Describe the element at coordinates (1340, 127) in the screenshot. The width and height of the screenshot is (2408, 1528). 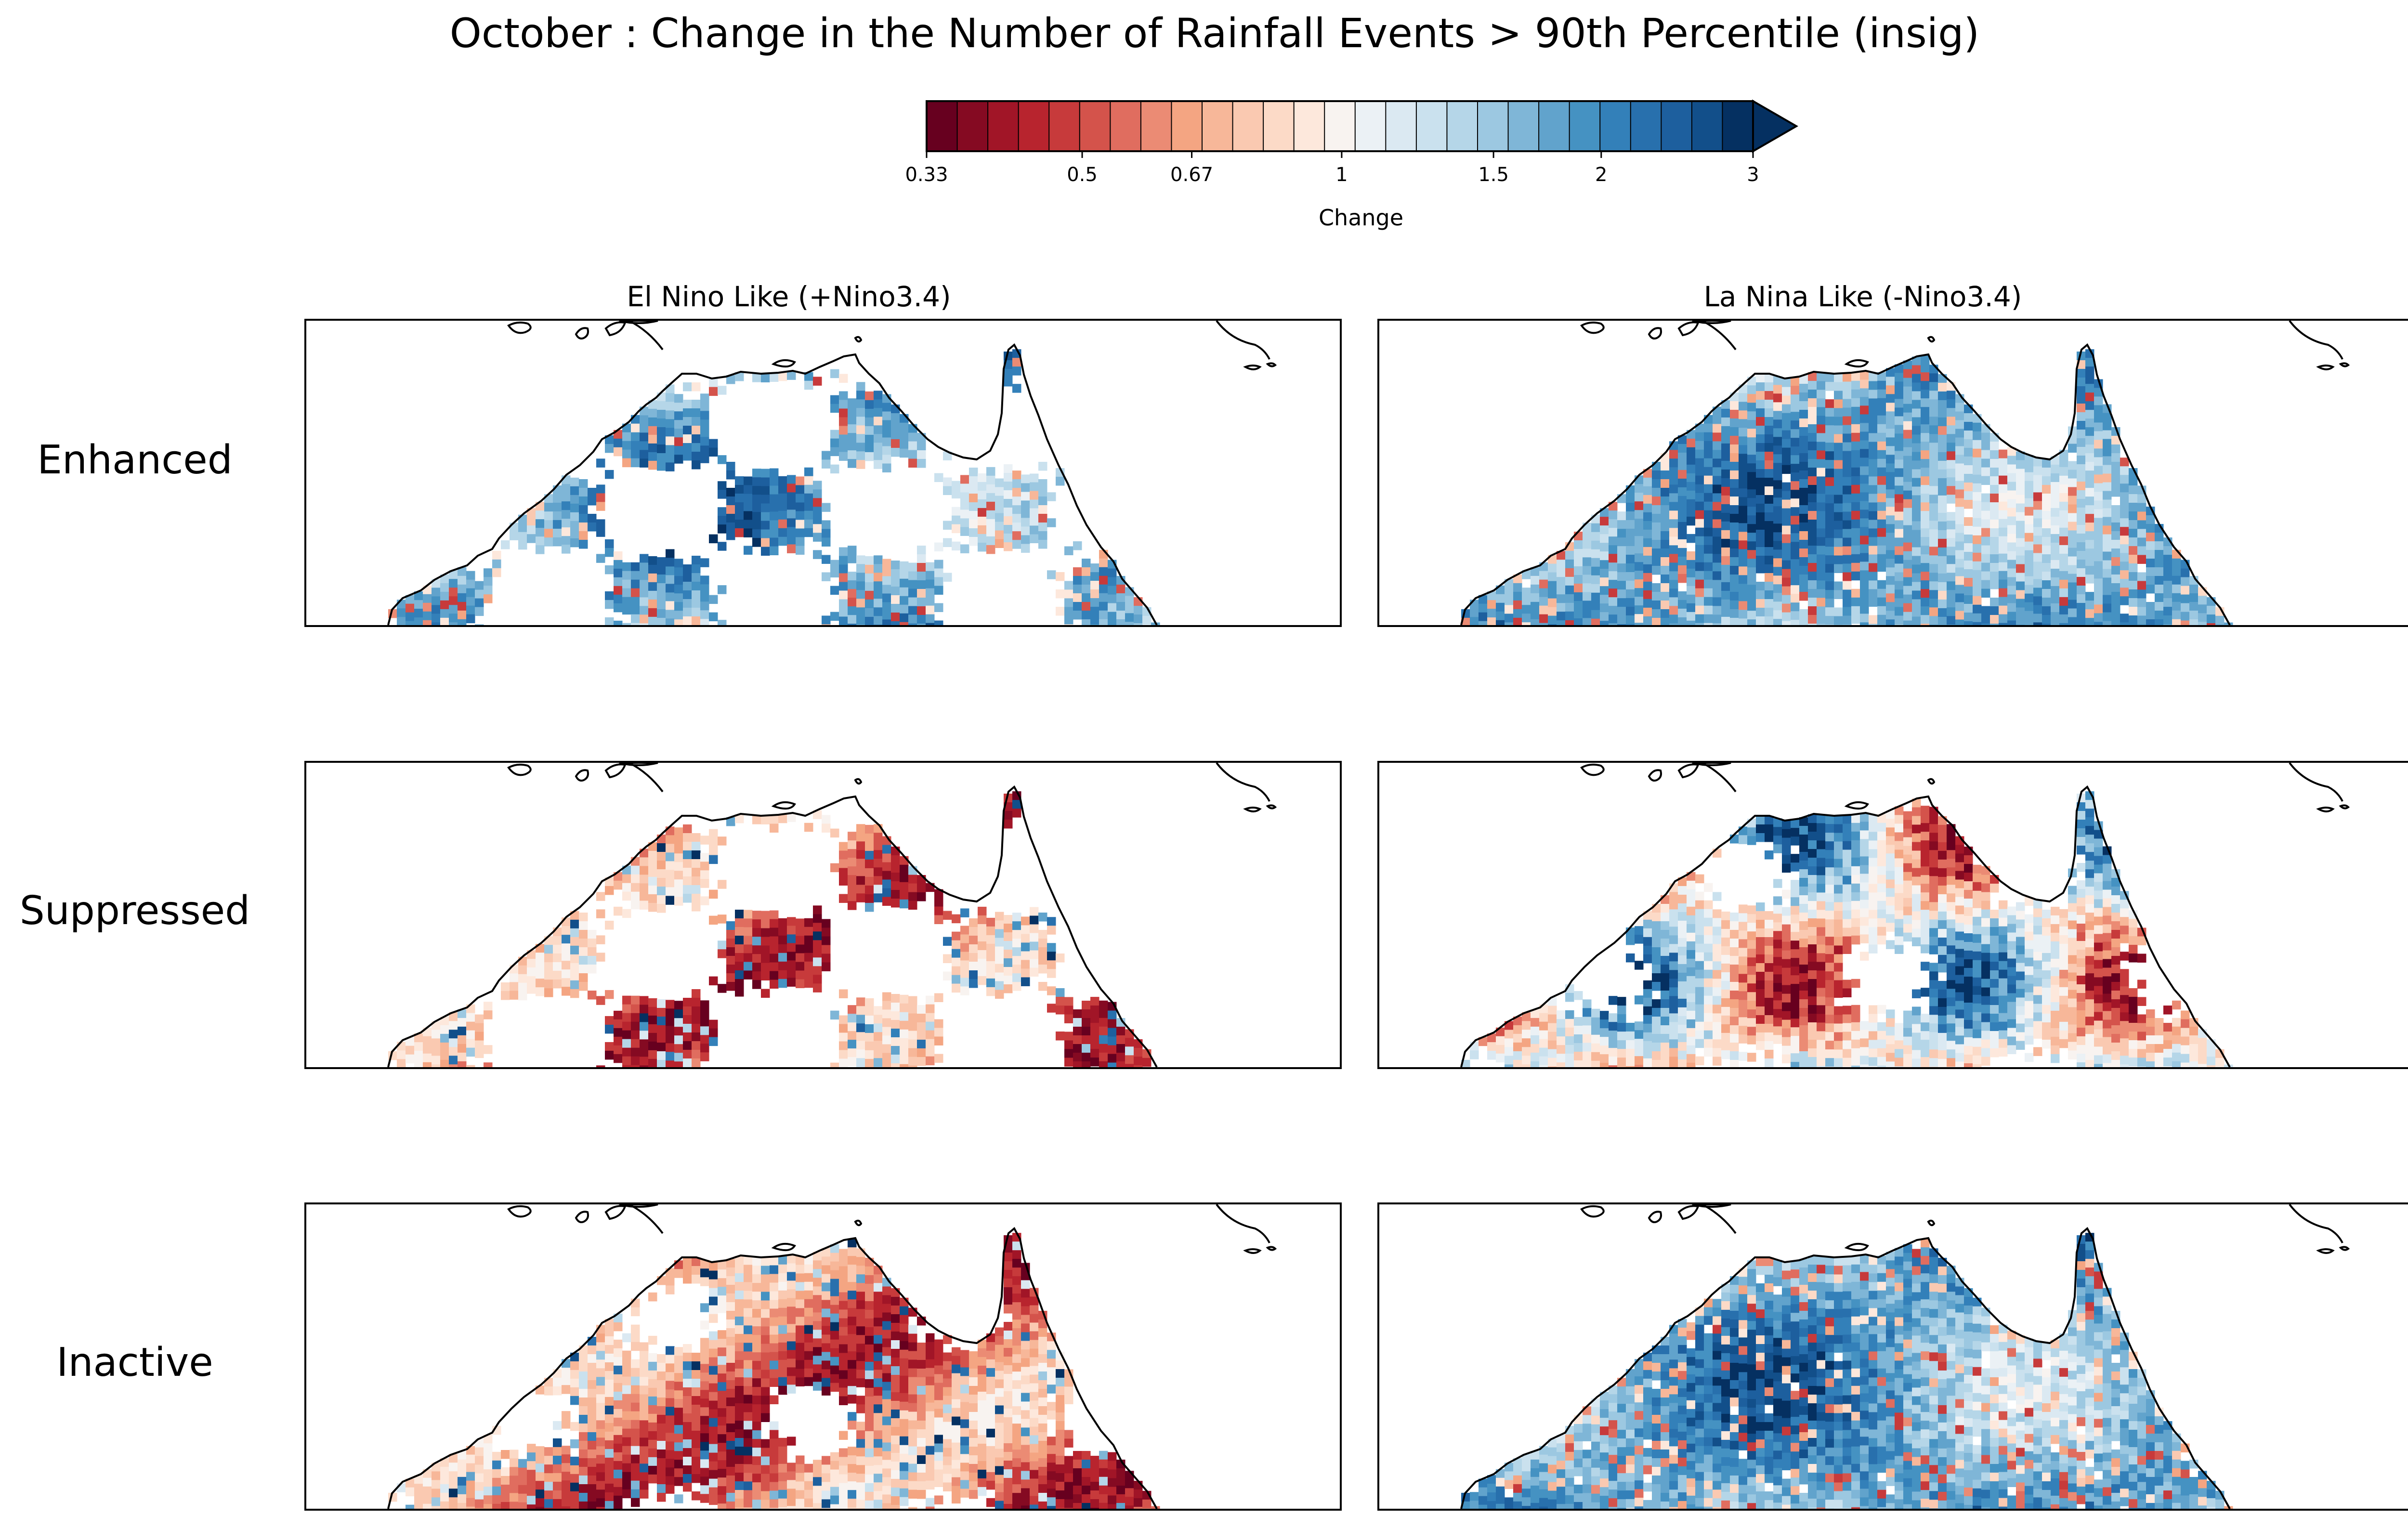
I see `colorbar-swatch` at that location.